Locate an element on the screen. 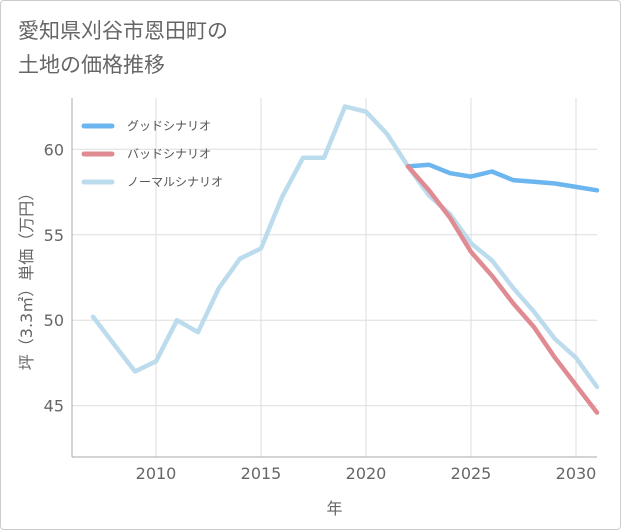  x-tick-label: 2025 is located at coordinates (471, 473).